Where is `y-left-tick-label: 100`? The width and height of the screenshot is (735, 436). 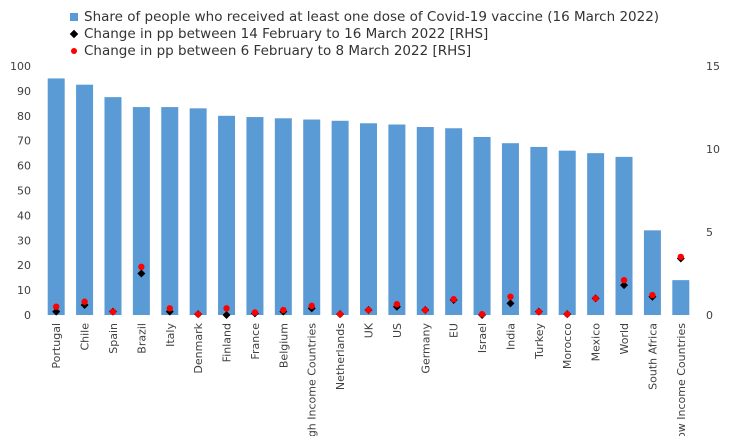 y-left-tick-label: 100 is located at coordinates (20, 66).